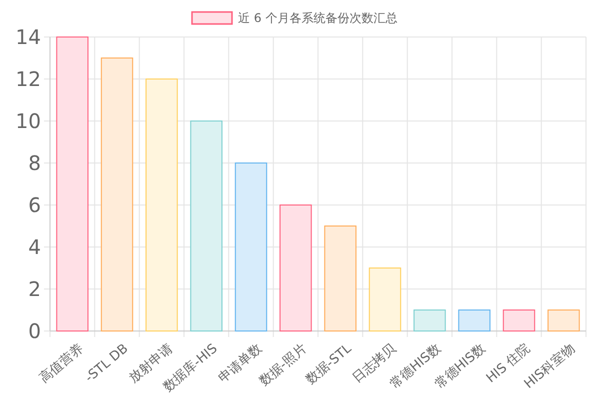  What do you see at coordinates (61, 363) in the screenshot?
I see `x-tick-label: 高值营养` at bounding box center [61, 363].